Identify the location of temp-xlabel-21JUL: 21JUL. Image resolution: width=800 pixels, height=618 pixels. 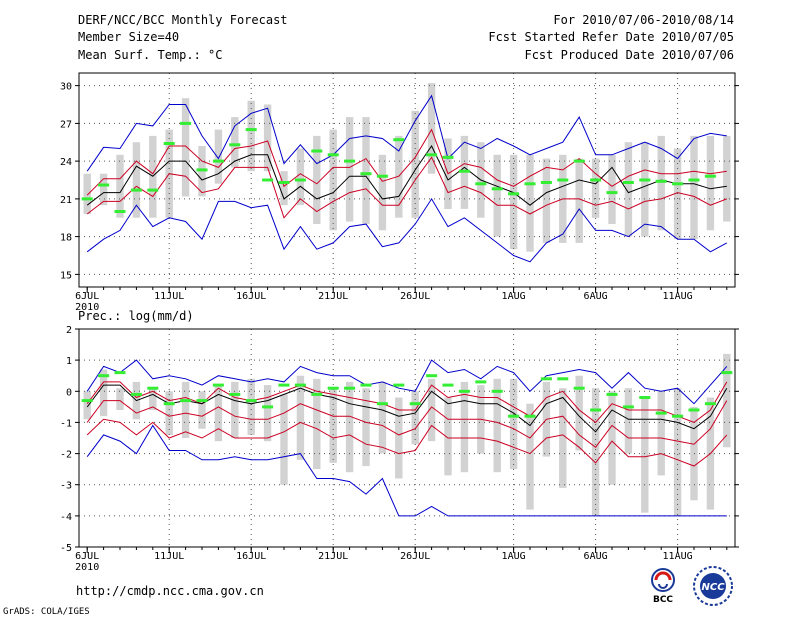
(333, 296).